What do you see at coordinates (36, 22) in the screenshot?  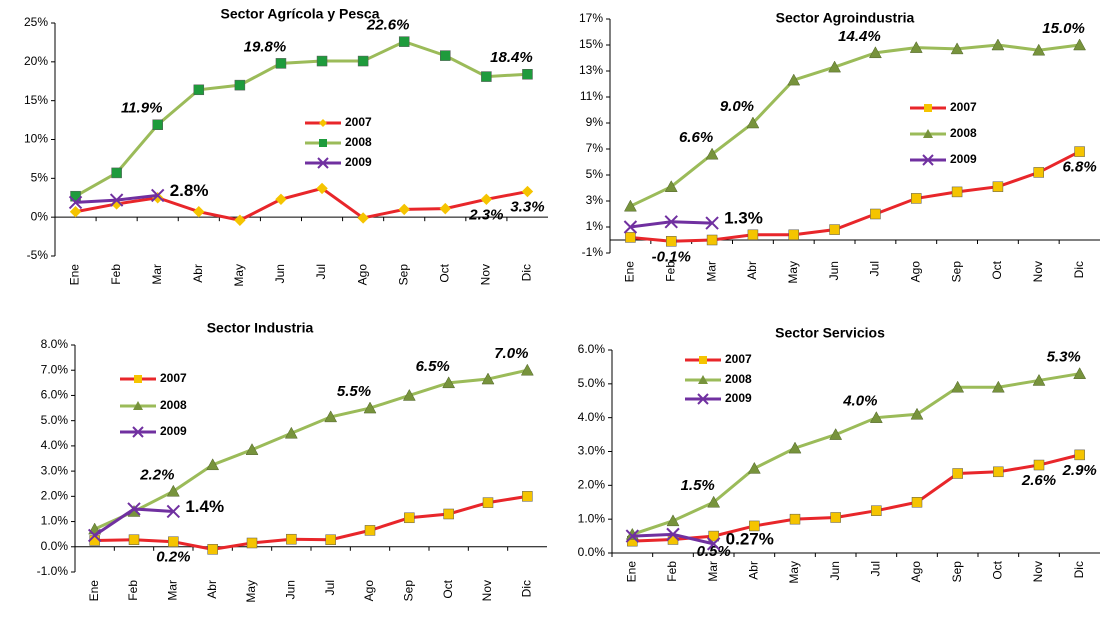 I see `y-tick-label: 25%` at bounding box center [36, 22].